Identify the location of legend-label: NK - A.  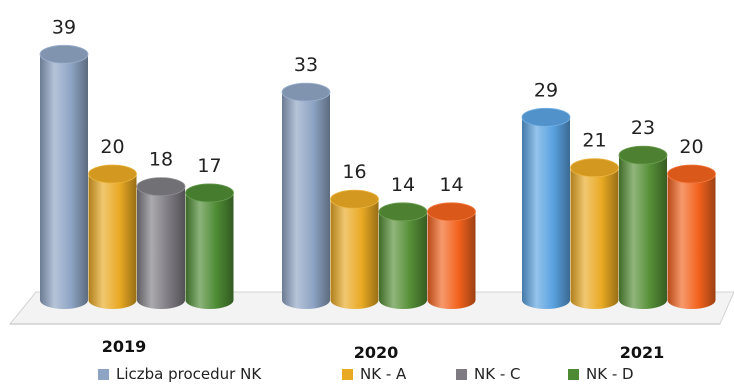
(383, 374).